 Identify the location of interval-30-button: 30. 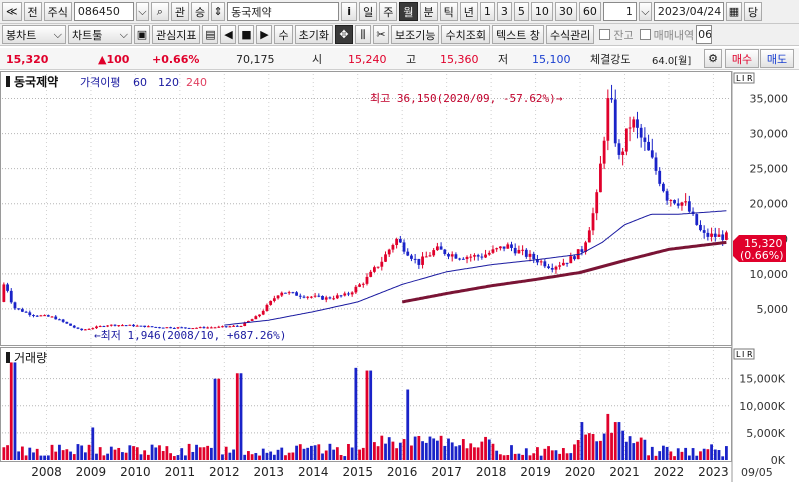
(565, 11).